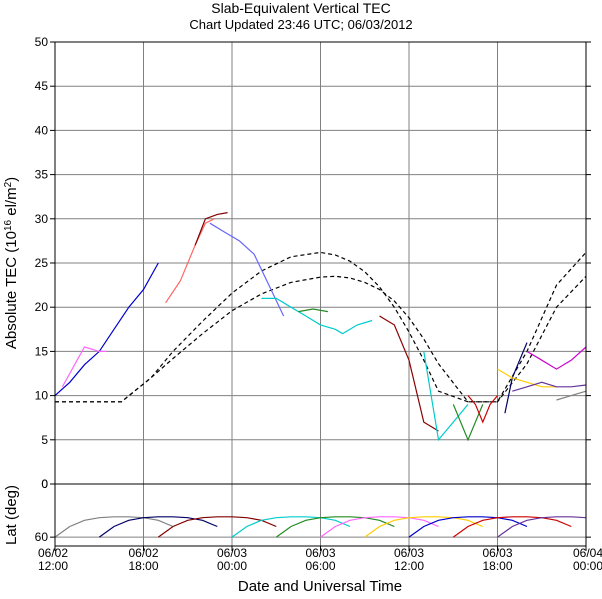  Describe the element at coordinates (320, 566) in the screenshot. I see `x-tick-label-time: 06:00` at that location.